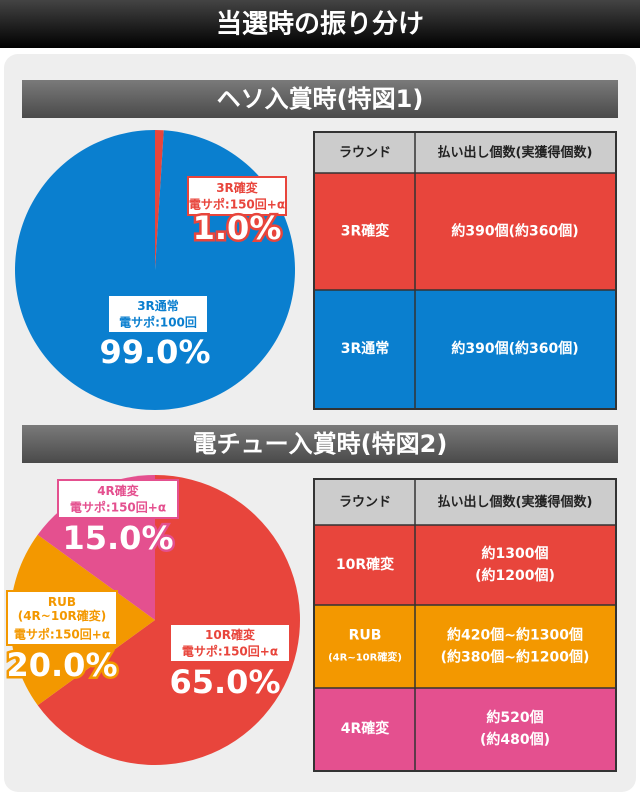 The height and width of the screenshot is (795, 640). Describe the element at coordinates (515, 575) in the screenshot. I see `table-cell: (約1200個)` at that location.